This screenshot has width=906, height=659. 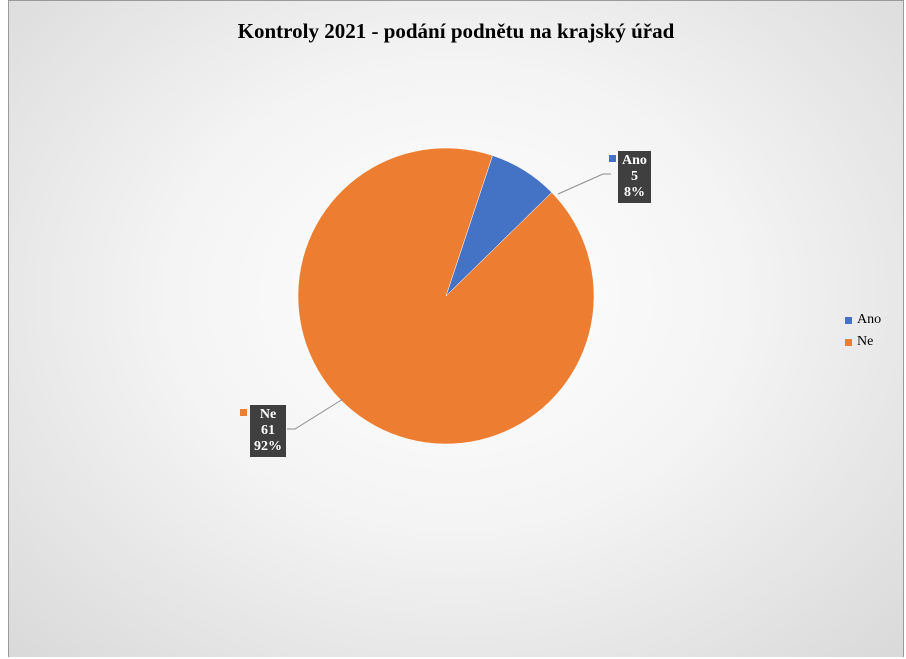 I want to click on data-label-ano-value: 5, so click(x=634, y=176).